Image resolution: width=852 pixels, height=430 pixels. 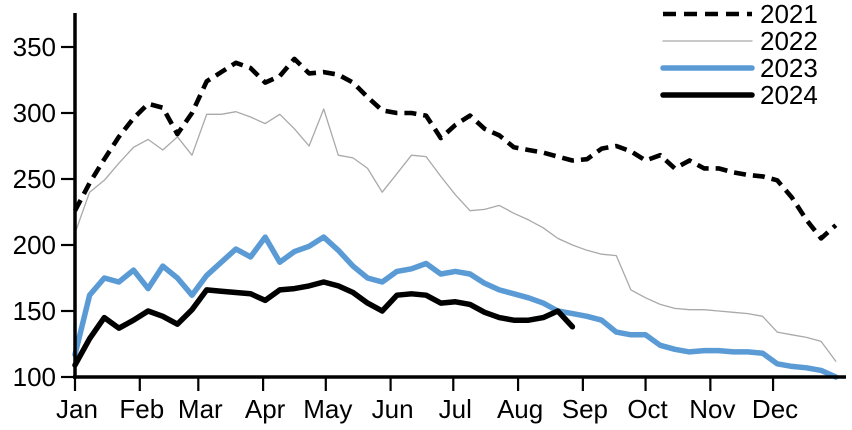 What do you see at coordinates (324, 323) in the screenshot?
I see `series-2024-line` at bounding box center [324, 323].